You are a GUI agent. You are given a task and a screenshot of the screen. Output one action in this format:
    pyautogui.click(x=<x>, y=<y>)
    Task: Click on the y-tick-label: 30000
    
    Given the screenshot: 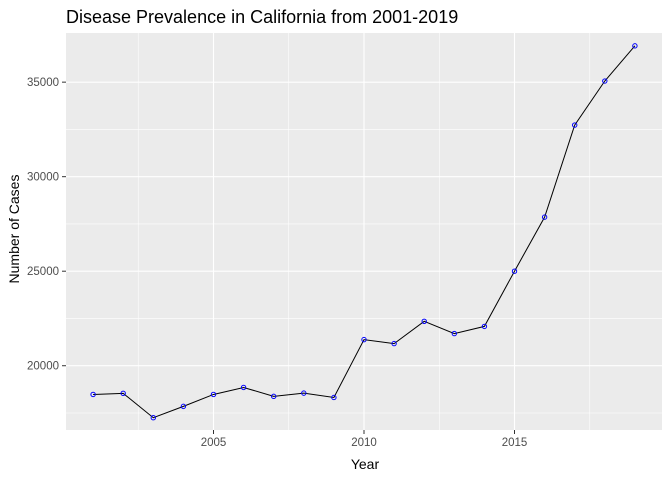 What is the action you would take?
    pyautogui.click(x=43, y=178)
    